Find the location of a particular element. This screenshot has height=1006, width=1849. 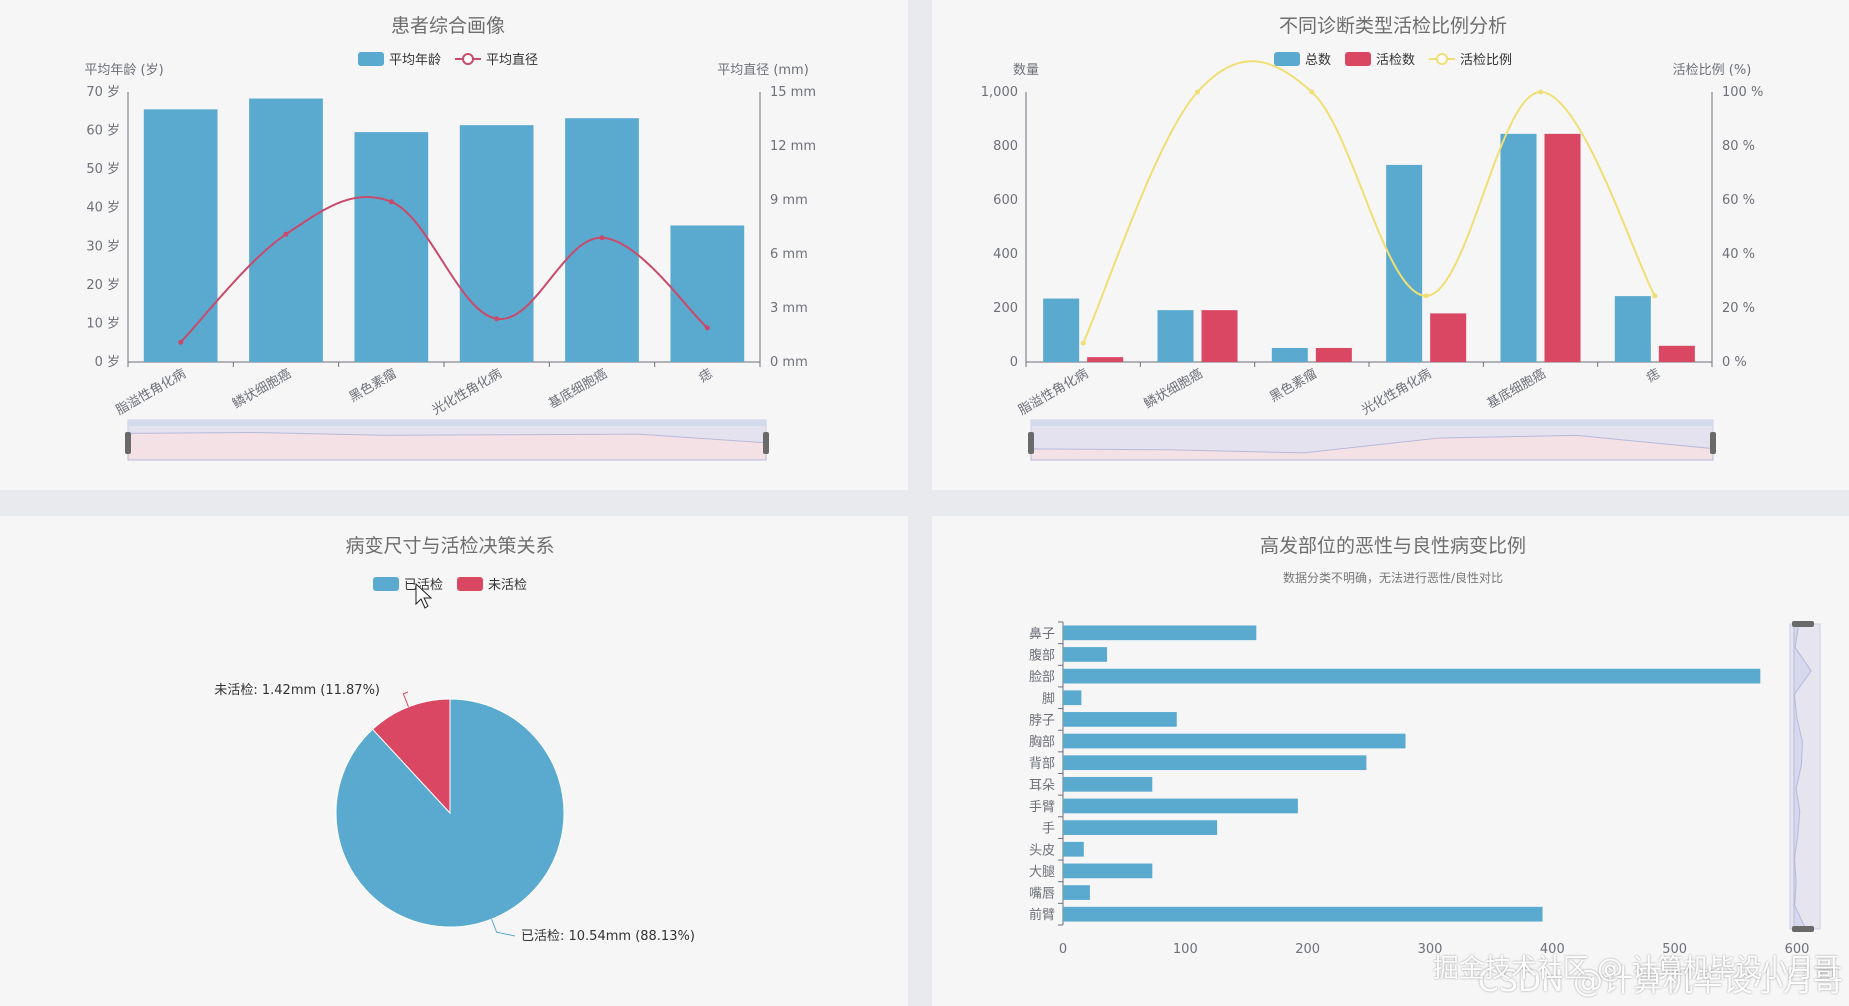

chart4-bar-脖子 is located at coordinates (1120, 719).